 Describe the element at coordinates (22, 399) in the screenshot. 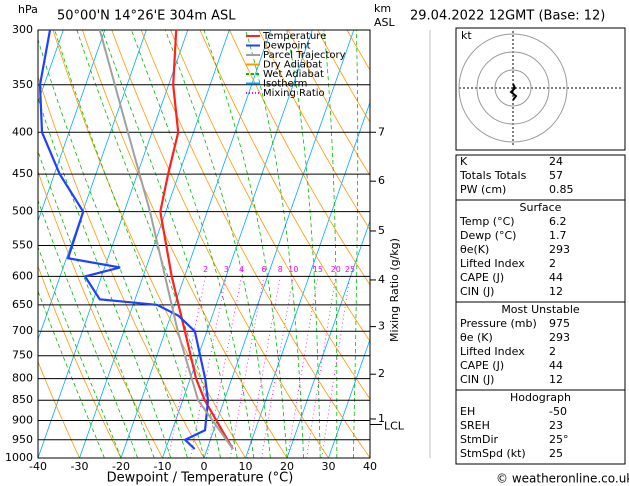

I see `y-tick-label: 850` at that location.